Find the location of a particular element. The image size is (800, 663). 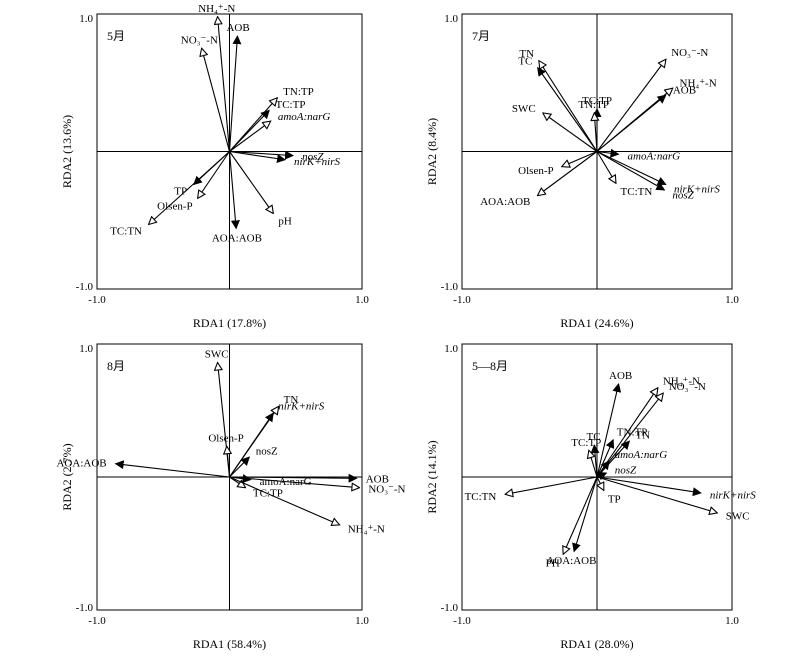

x-axis-title: RDA1 (17.8%) is located at coordinates (229, 323).